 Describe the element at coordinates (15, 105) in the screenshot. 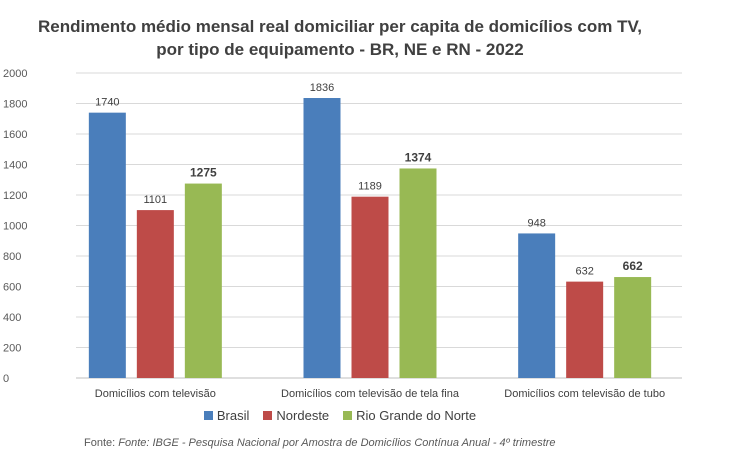

I see `y-tick-label: 1800` at that location.